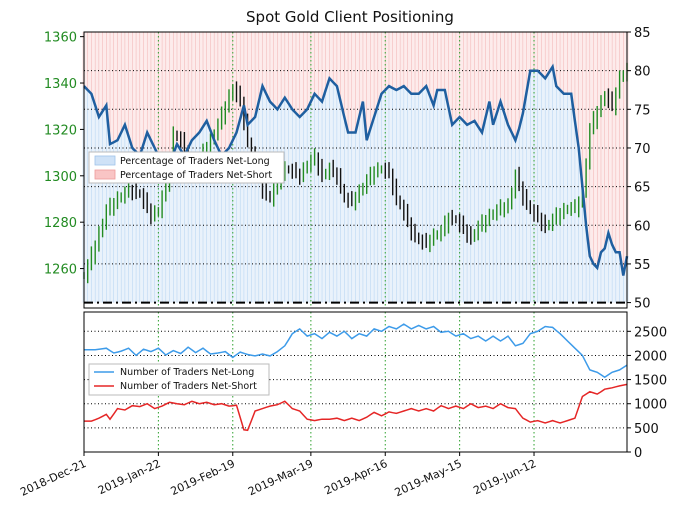 This screenshot has height=518, width=679. What do you see at coordinates (53, 478) in the screenshot?
I see `date-tick-label: 2018-Dec-21` at bounding box center [53, 478].